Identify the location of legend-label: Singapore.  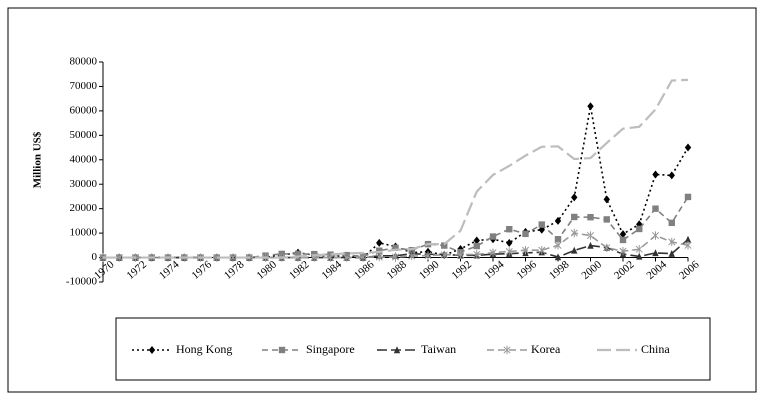
(330, 349).